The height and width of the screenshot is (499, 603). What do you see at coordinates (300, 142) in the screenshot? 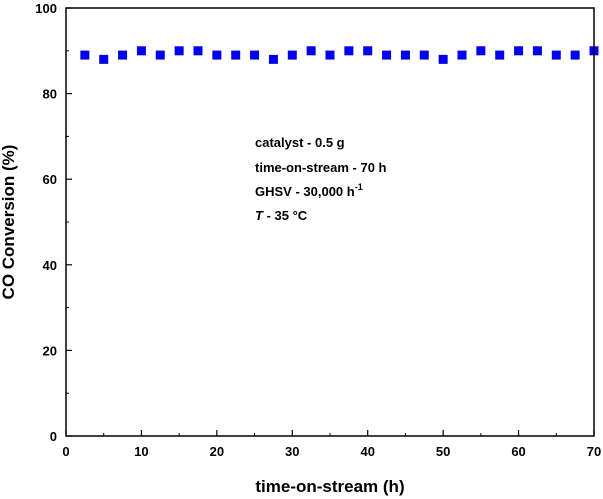
I see `annotation-catalyst: catalyst - 0.5 g` at bounding box center [300, 142].